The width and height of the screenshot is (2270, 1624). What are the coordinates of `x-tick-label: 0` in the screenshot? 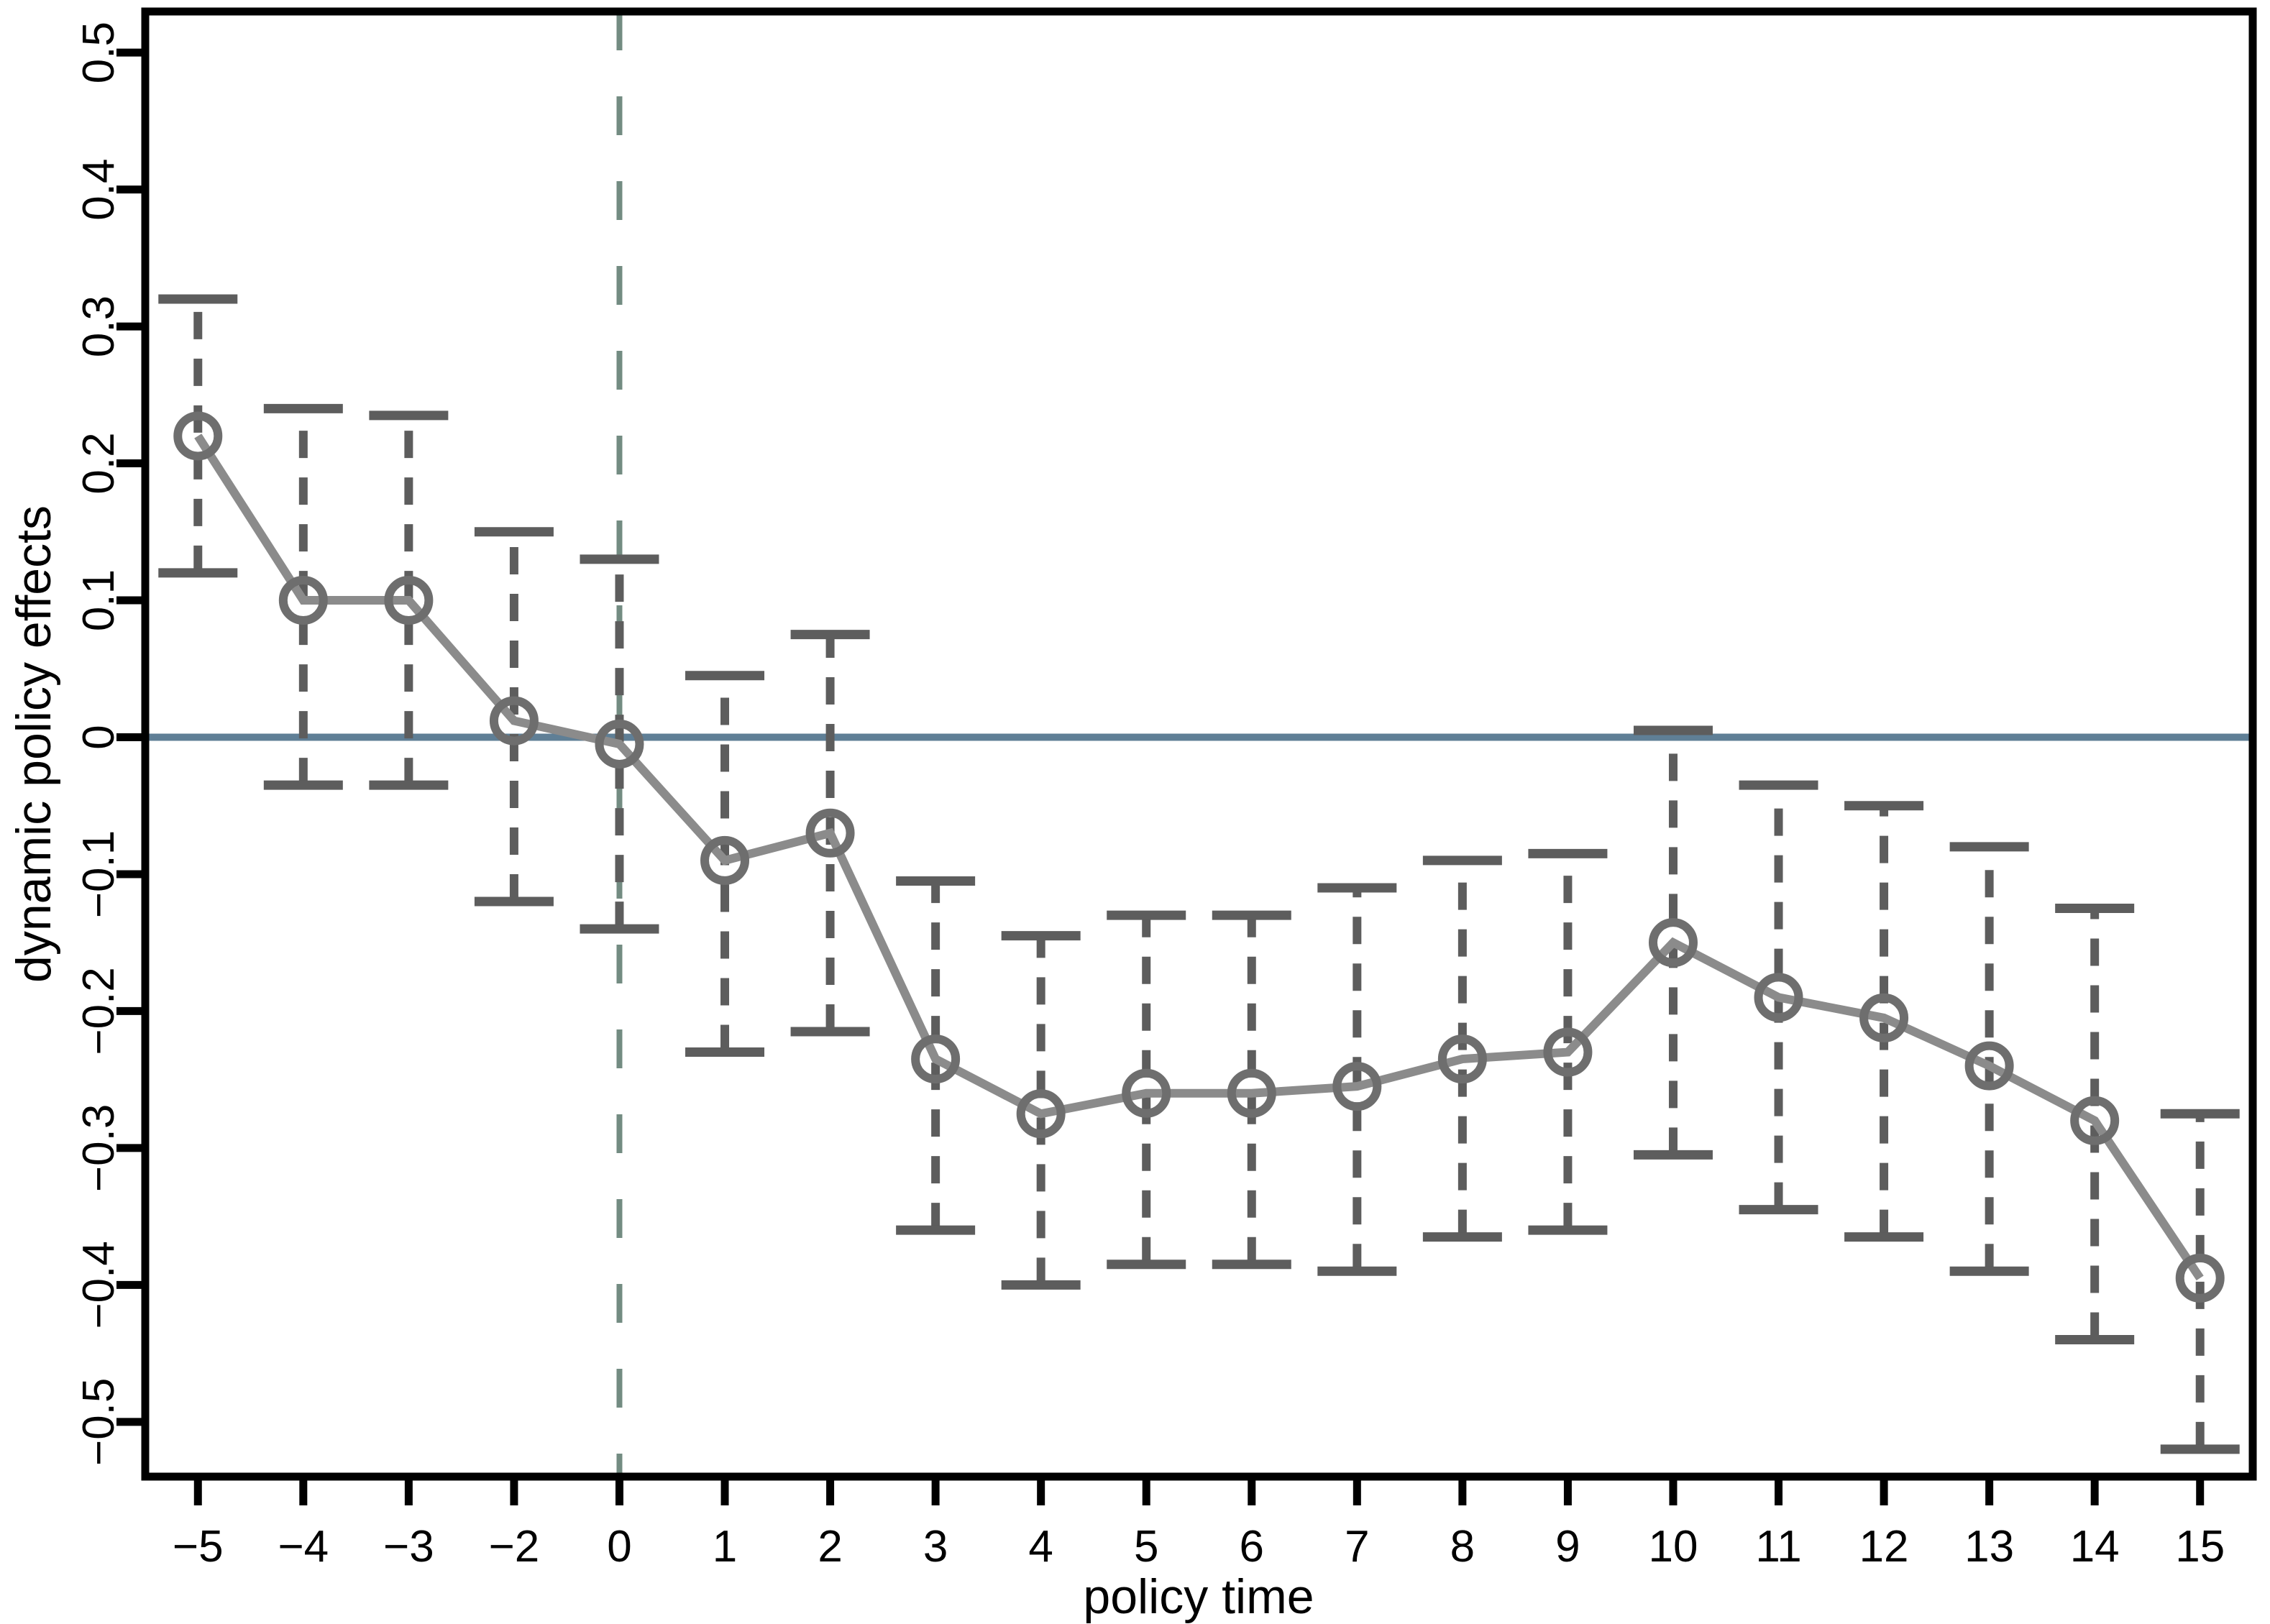 It's located at (619, 1547).